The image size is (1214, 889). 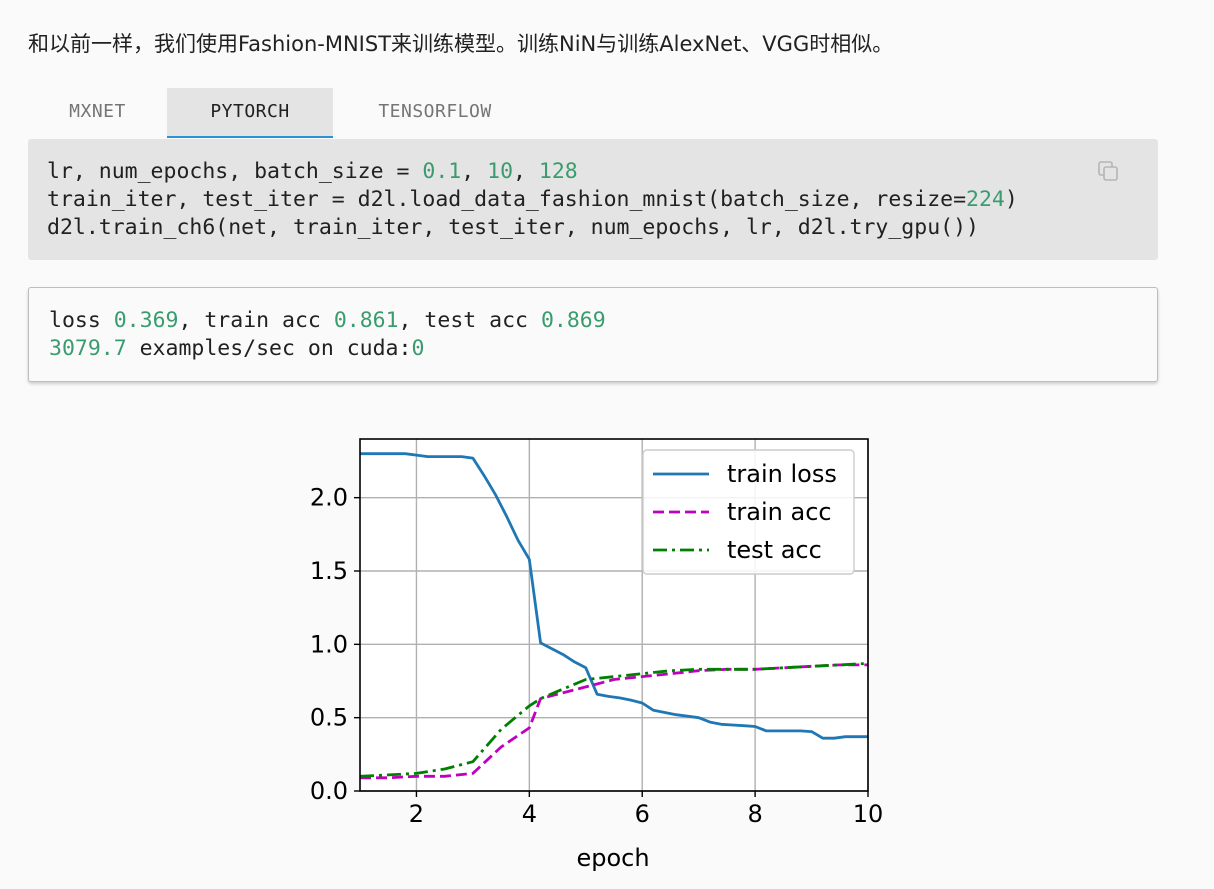 I want to click on series-line-test-acc, so click(x=614, y=720).